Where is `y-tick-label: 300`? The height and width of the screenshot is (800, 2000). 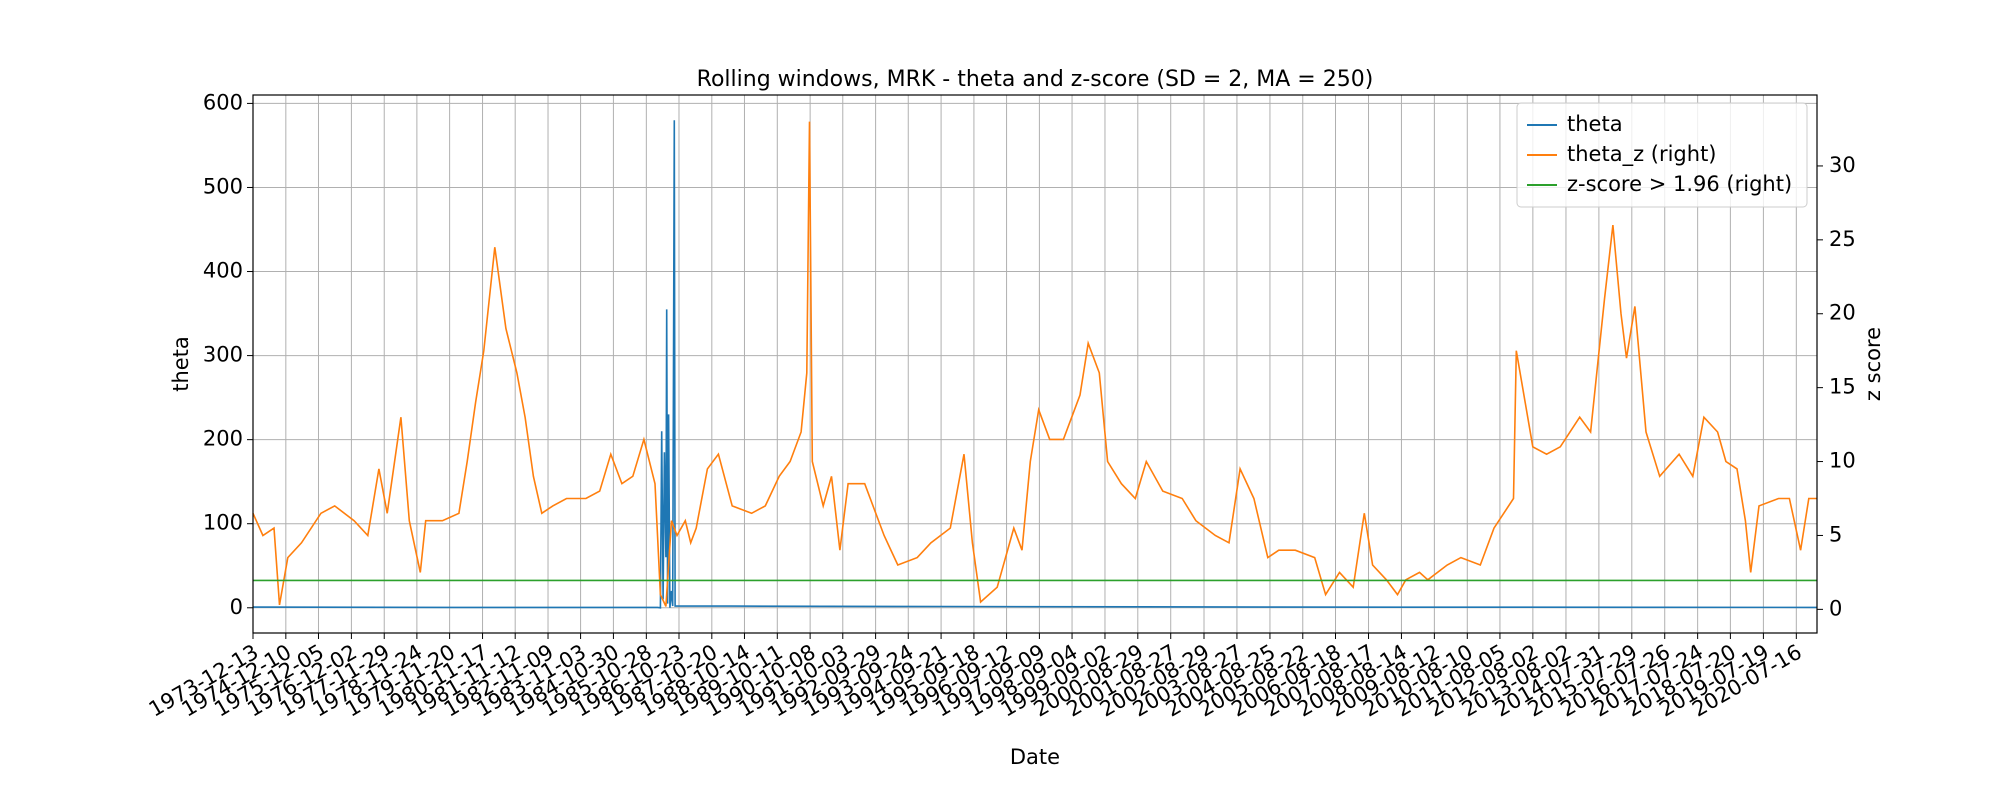
y-tick-label: 300 is located at coordinates (223, 355).